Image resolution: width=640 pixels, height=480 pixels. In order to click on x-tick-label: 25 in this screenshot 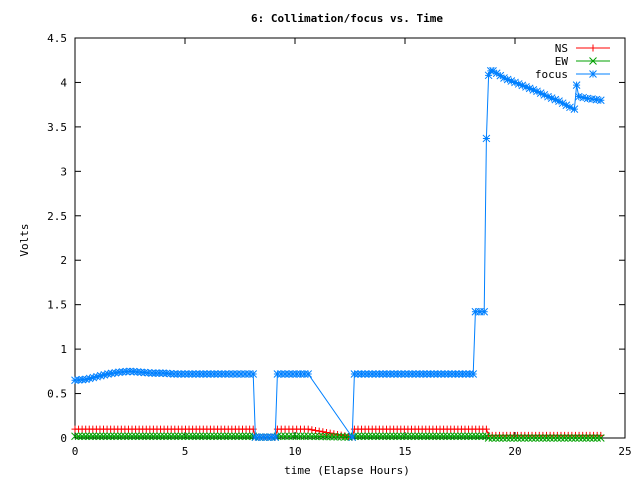, I will do `click(624, 451)`.